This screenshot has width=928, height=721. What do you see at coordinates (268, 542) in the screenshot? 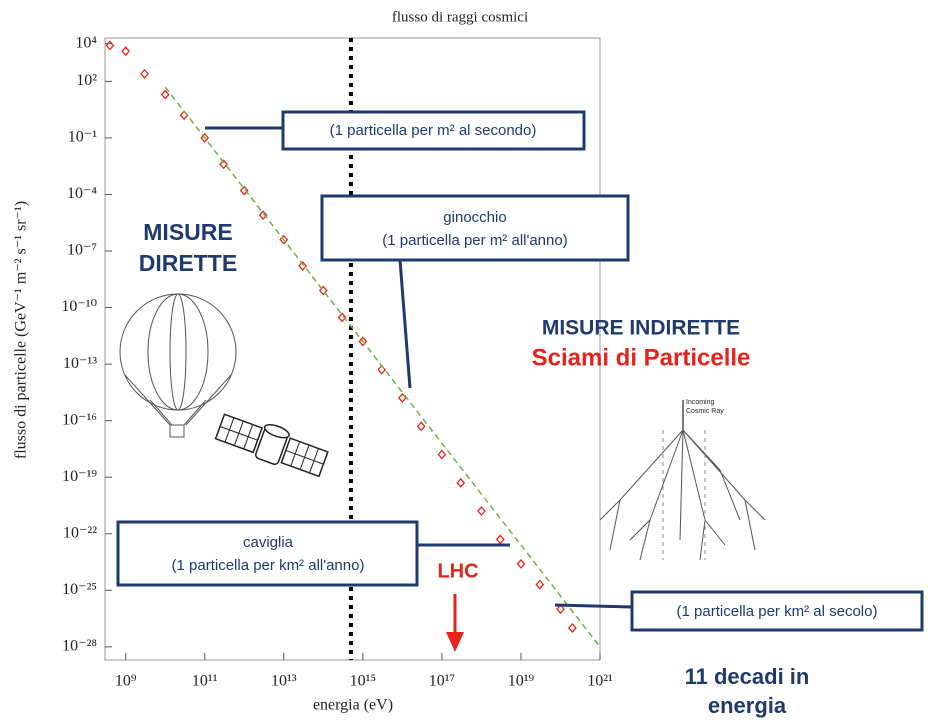
I see `annotation-text: caviglia` at bounding box center [268, 542].